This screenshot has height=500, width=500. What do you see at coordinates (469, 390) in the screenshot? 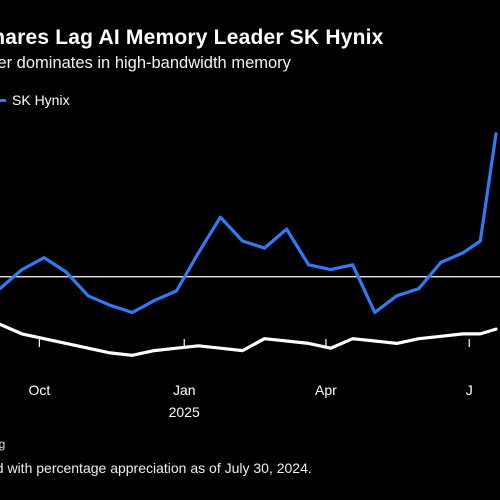
I see `x-tick-label: J` at bounding box center [469, 390].